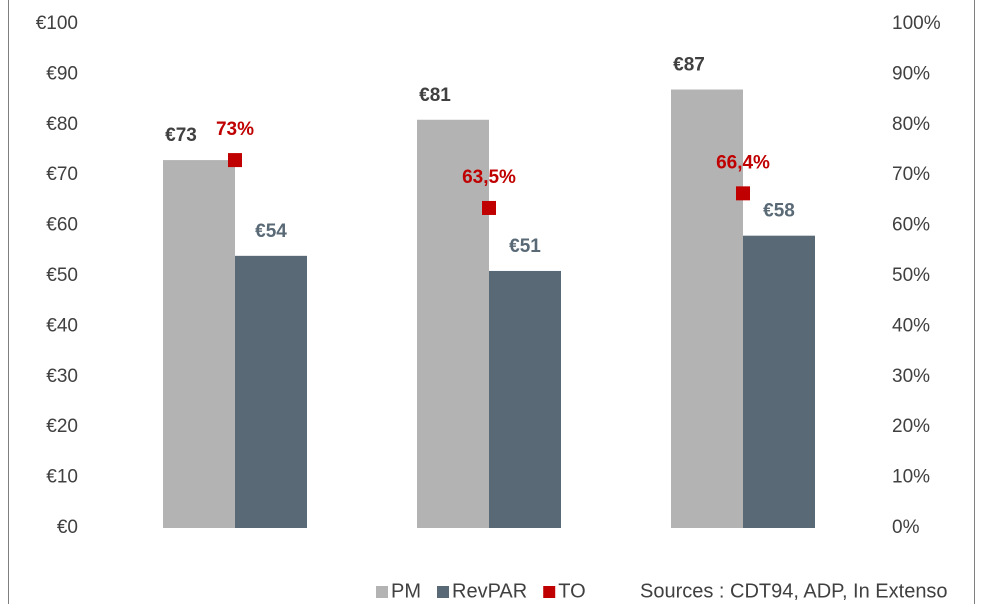  I want to click on source: Sources : CDT94, ADP, In Extenso, so click(794, 591).